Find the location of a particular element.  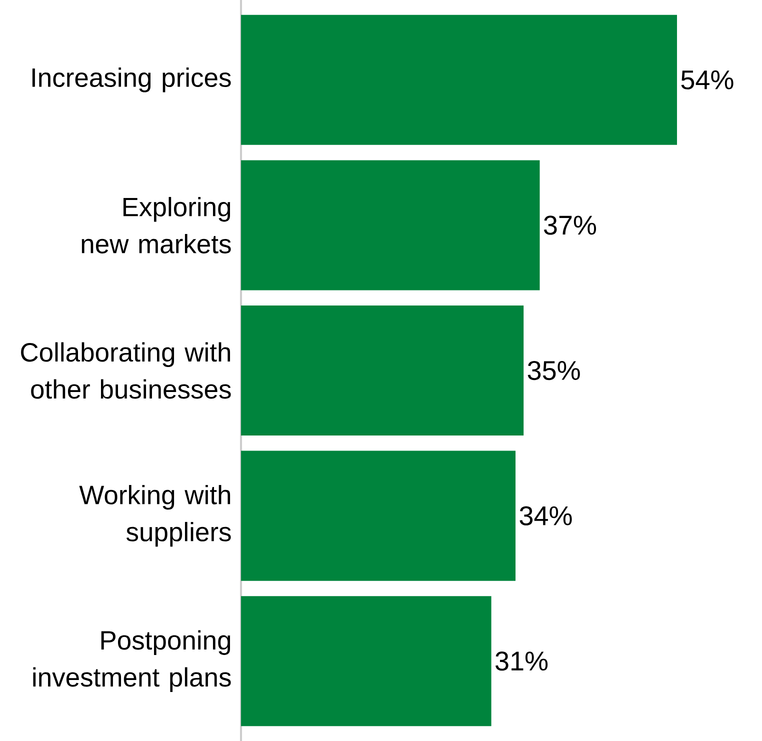

y-tick-label: Exploring new markets is located at coordinates (156, 225).